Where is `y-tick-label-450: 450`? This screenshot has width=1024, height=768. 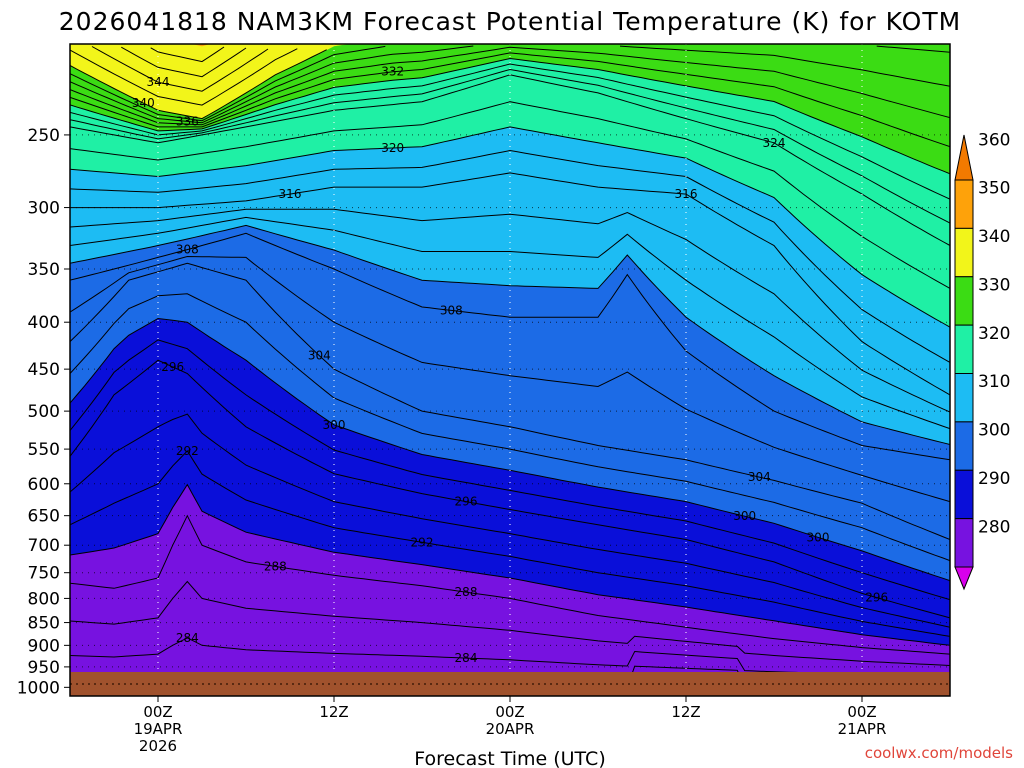
y-tick-label-450: 450 is located at coordinates (44, 370).